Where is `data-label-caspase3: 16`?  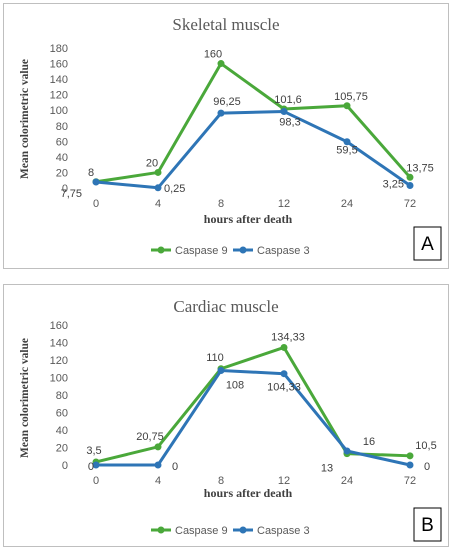
data-label-caspase3: 16 is located at coordinates (369, 442).